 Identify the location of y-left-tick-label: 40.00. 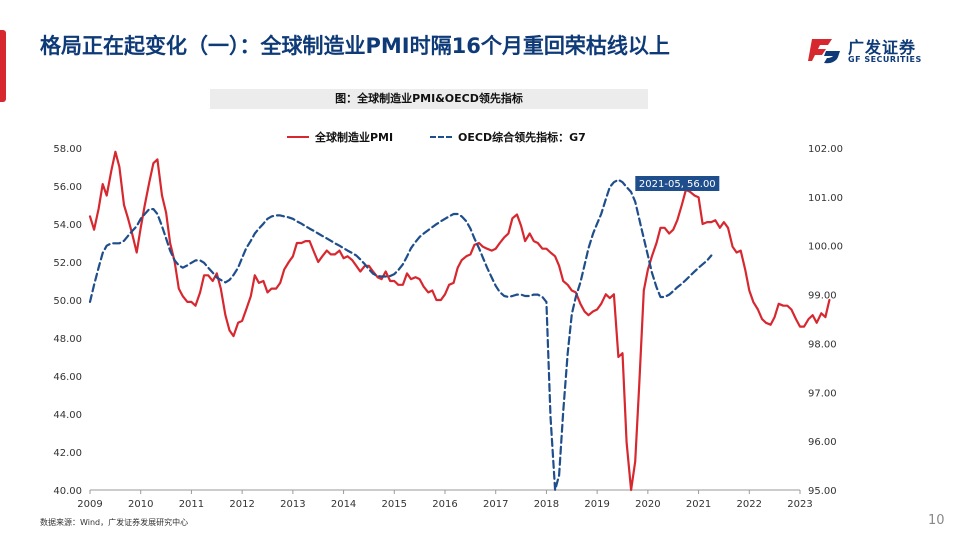
(67, 491).